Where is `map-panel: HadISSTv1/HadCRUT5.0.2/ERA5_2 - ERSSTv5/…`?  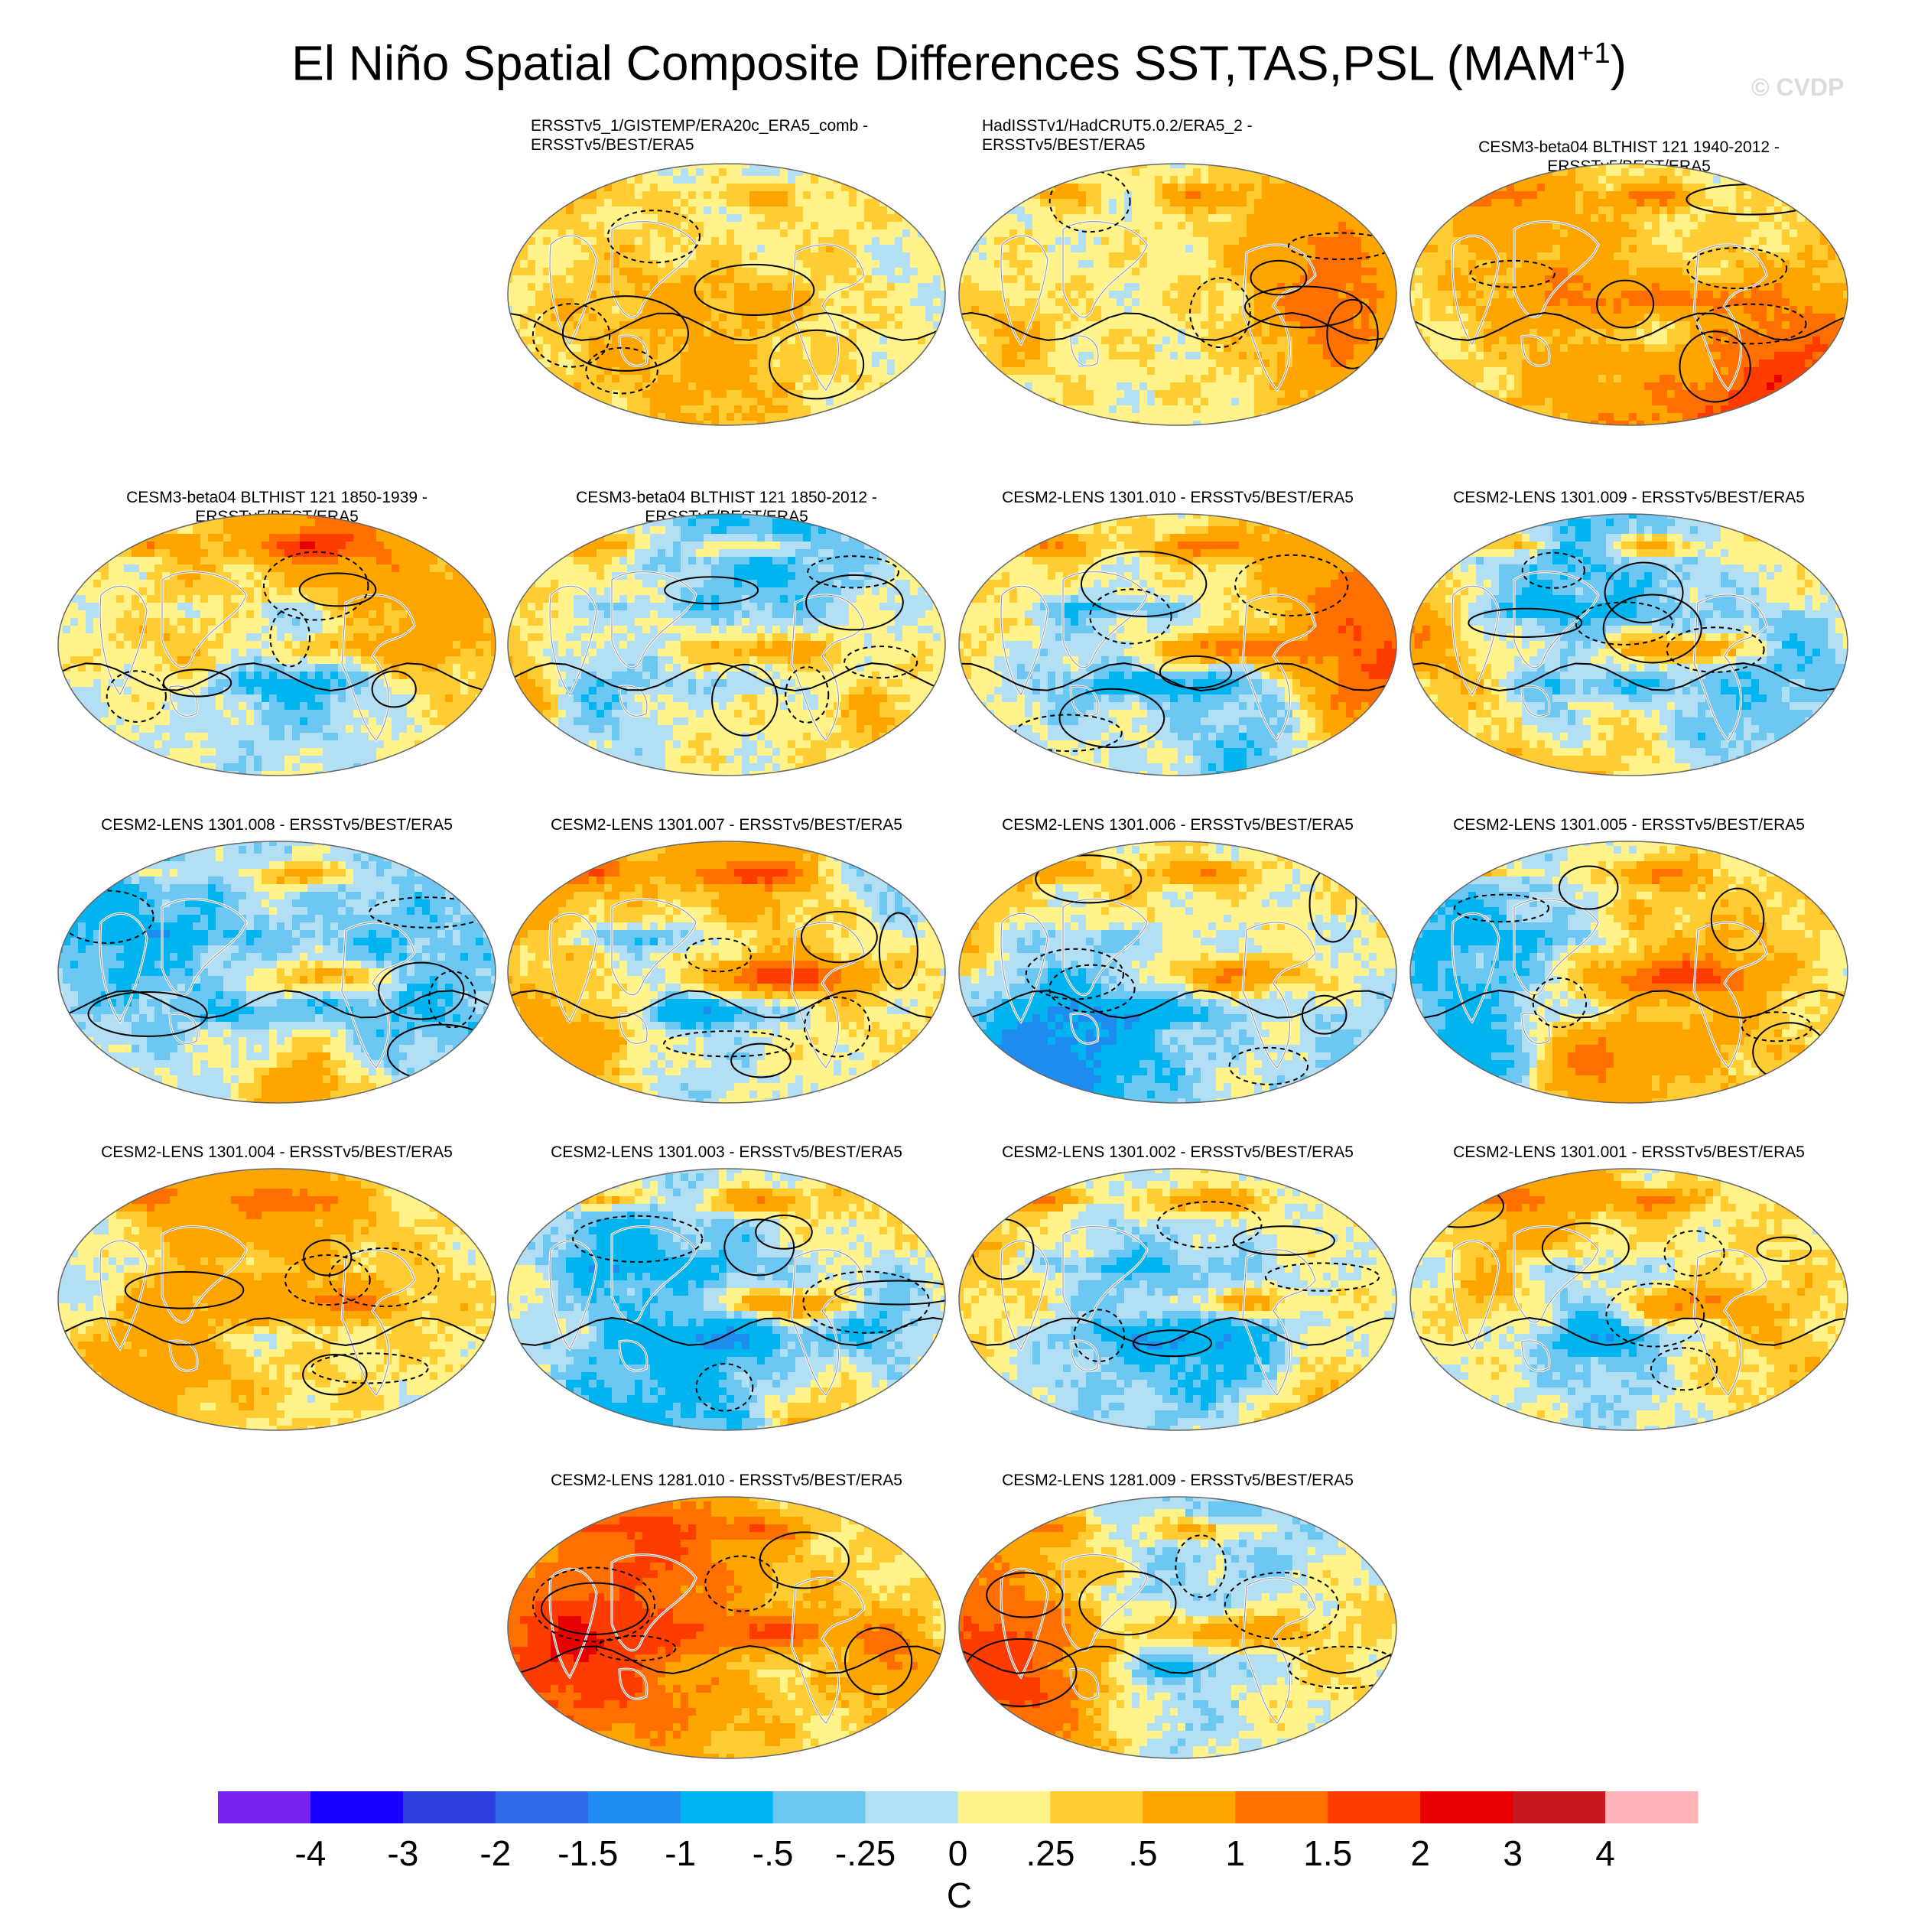
map-panel: HadISSTv1/HadCRUT5.0.2/ERA5_2 - ERSSTv5/… is located at coordinates (1177, 276).